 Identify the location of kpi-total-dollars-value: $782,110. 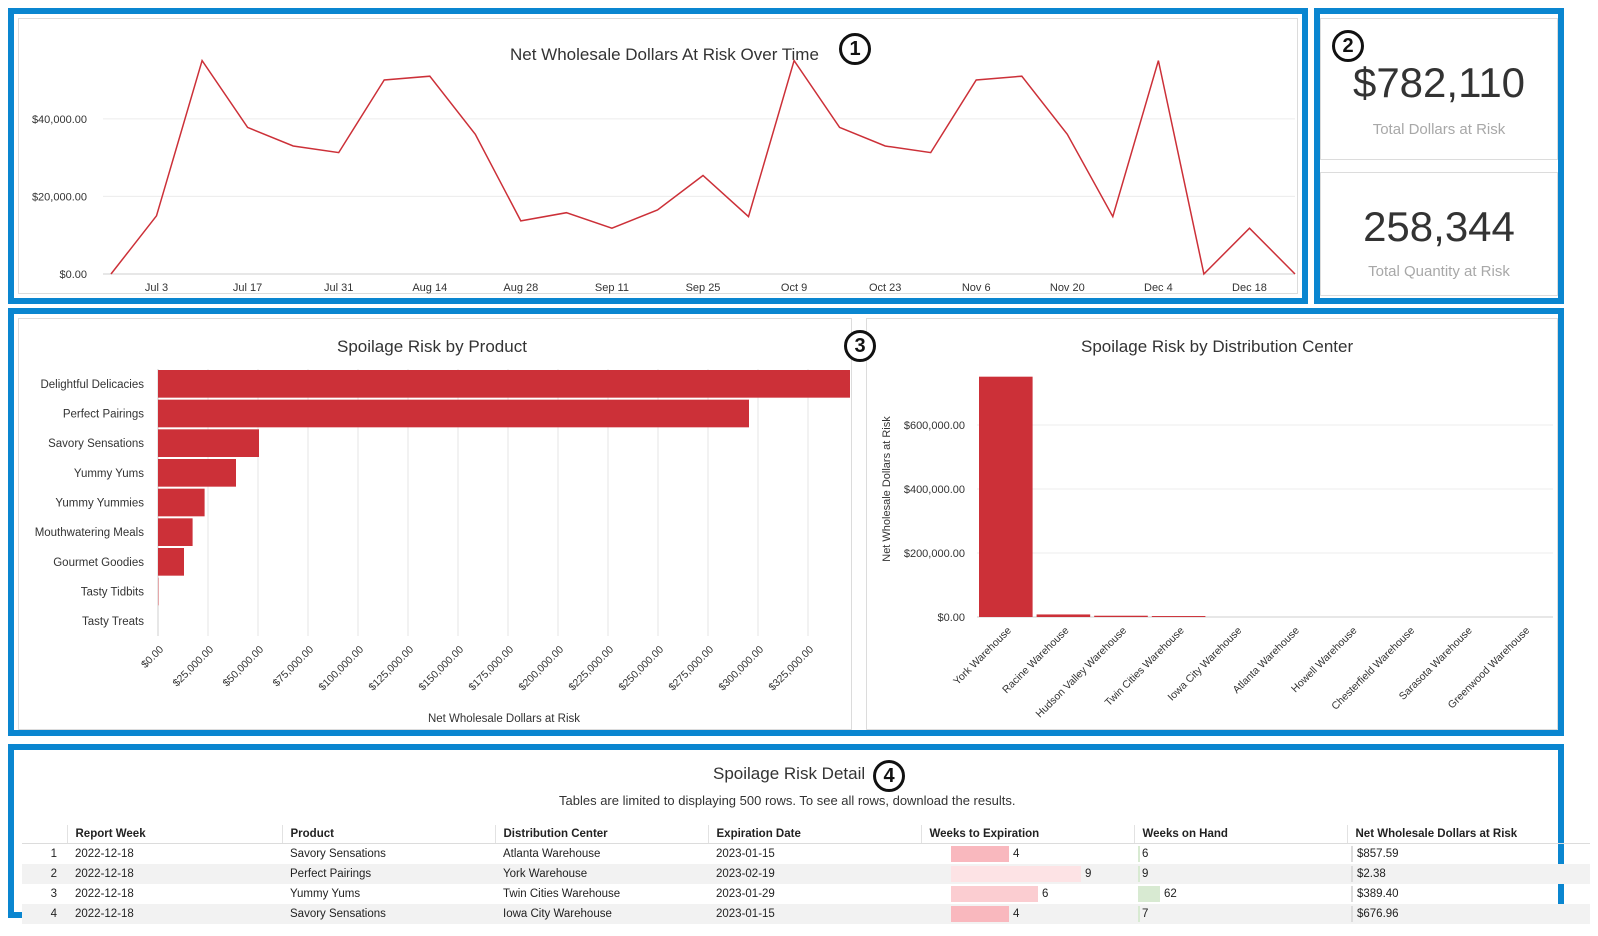
(1439, 82).